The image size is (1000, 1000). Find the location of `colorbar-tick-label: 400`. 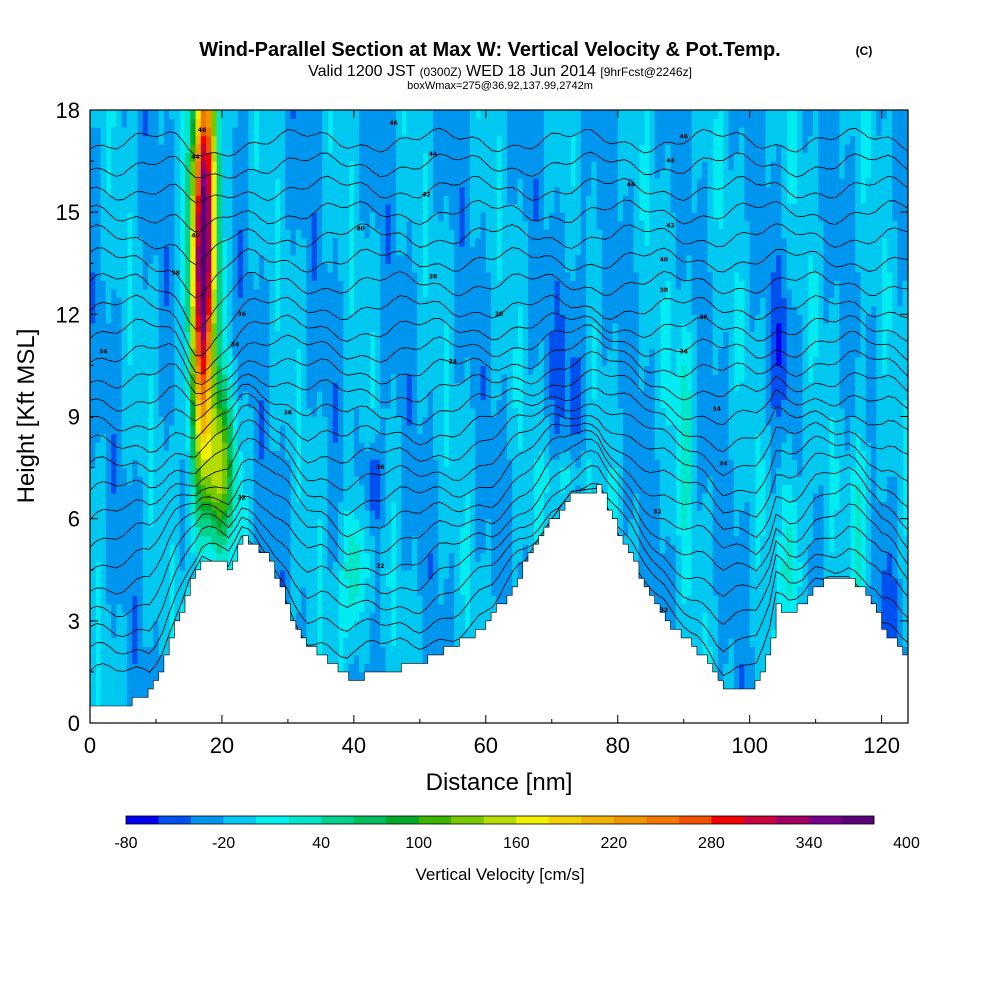

colorbar-tick-label: 400 is located at coordinates (906, 843).